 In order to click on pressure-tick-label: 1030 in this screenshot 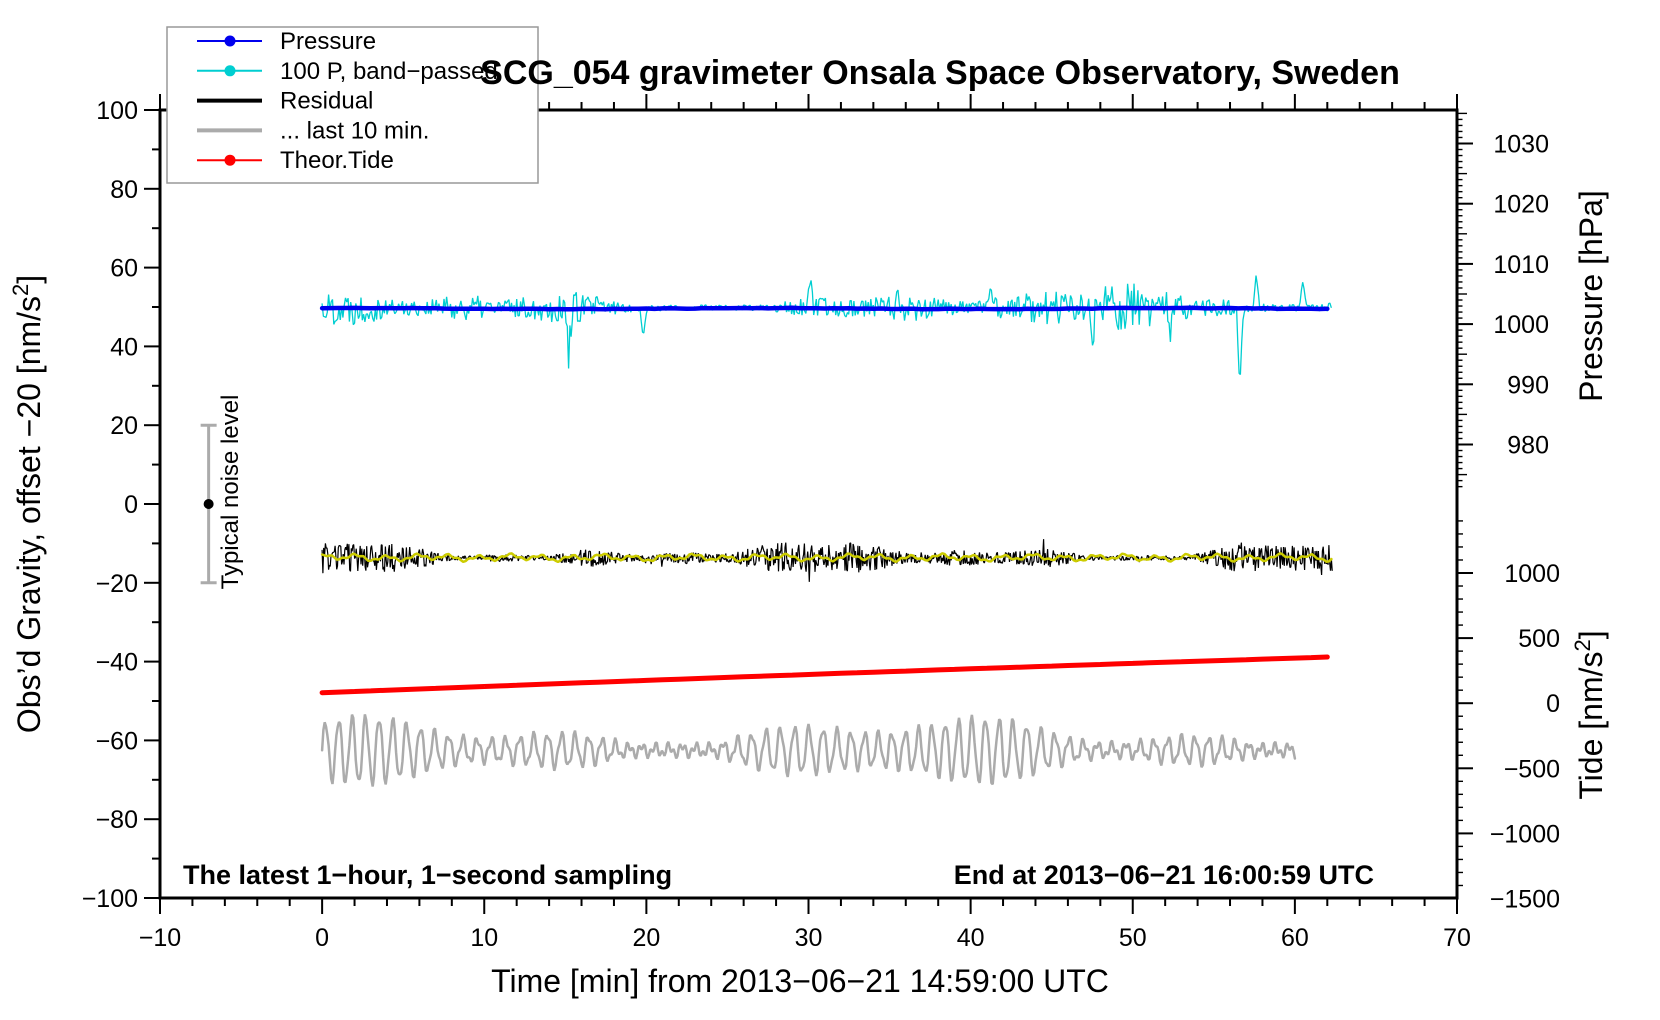, I will do `click(1521, 145)`.